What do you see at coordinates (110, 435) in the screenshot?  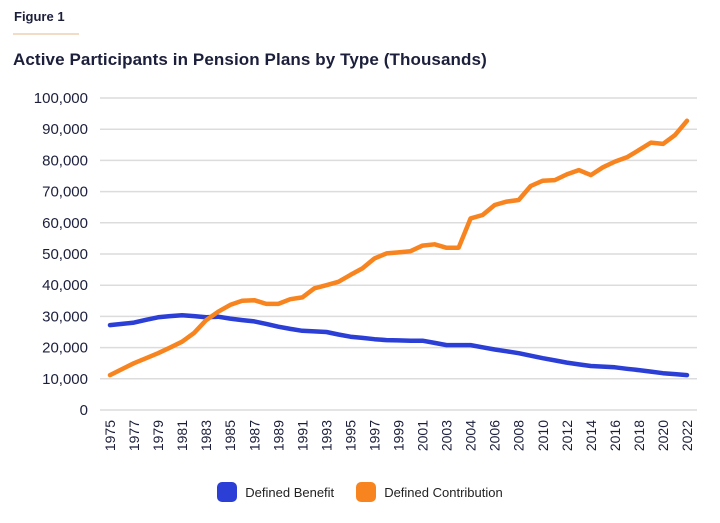 I see `x-tick-label: 1975` at bounding box center [110, 435].